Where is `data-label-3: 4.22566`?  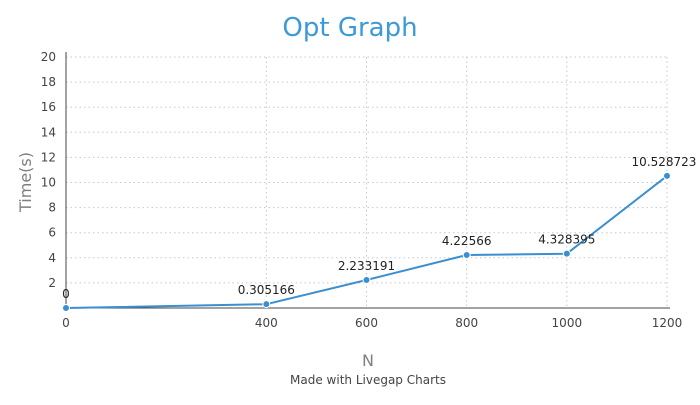
data-label-3: 4.22566 is located at coordinates (467, 241).